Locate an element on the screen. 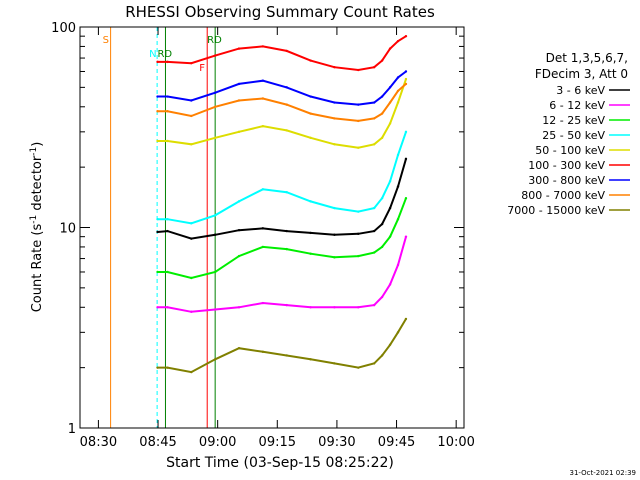  y-axis-label: Count Rate (s-1 detector-1) is located at coordinates (37, 227).